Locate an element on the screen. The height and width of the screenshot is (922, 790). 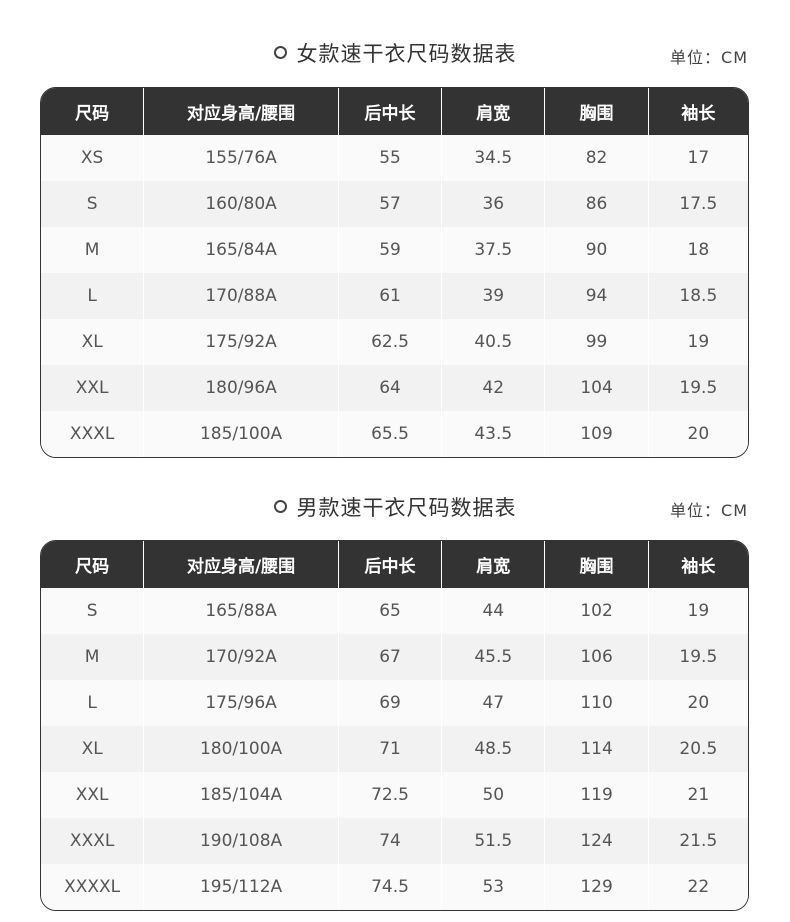
table-cell: 106 is located at coordinates (597, 657).